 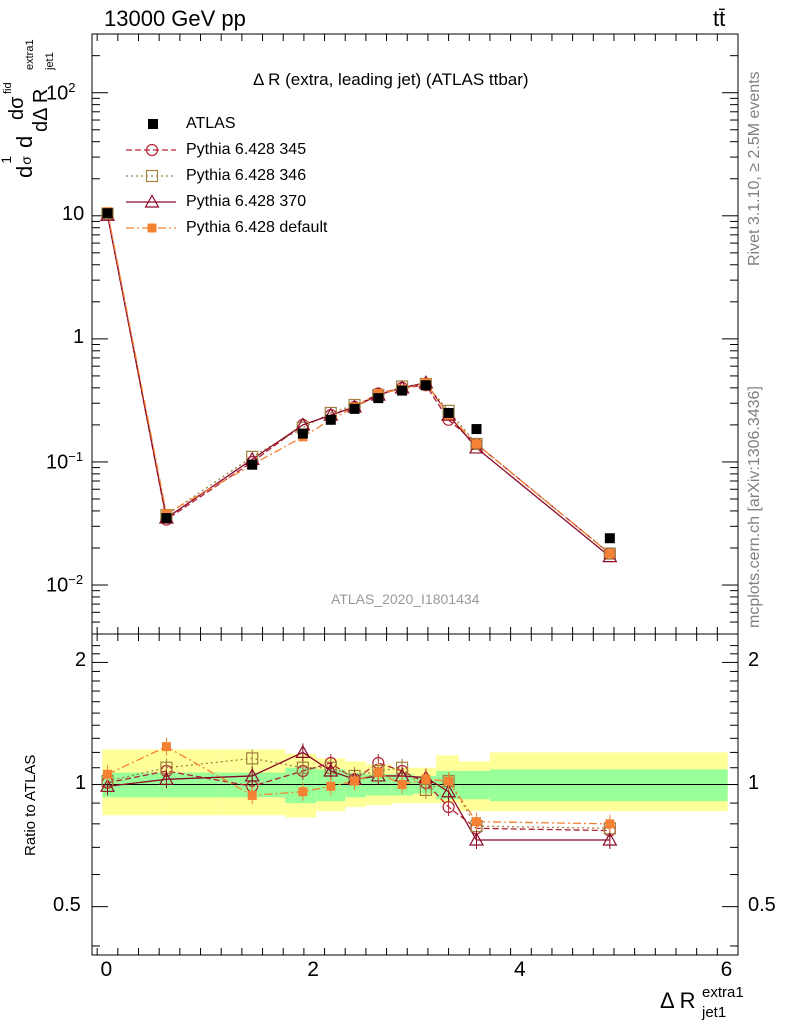 What do you see at coordinates (50, 61) in the screenshot?
I see `y-label-jet1: jet1` at bounding box center [50, 61].